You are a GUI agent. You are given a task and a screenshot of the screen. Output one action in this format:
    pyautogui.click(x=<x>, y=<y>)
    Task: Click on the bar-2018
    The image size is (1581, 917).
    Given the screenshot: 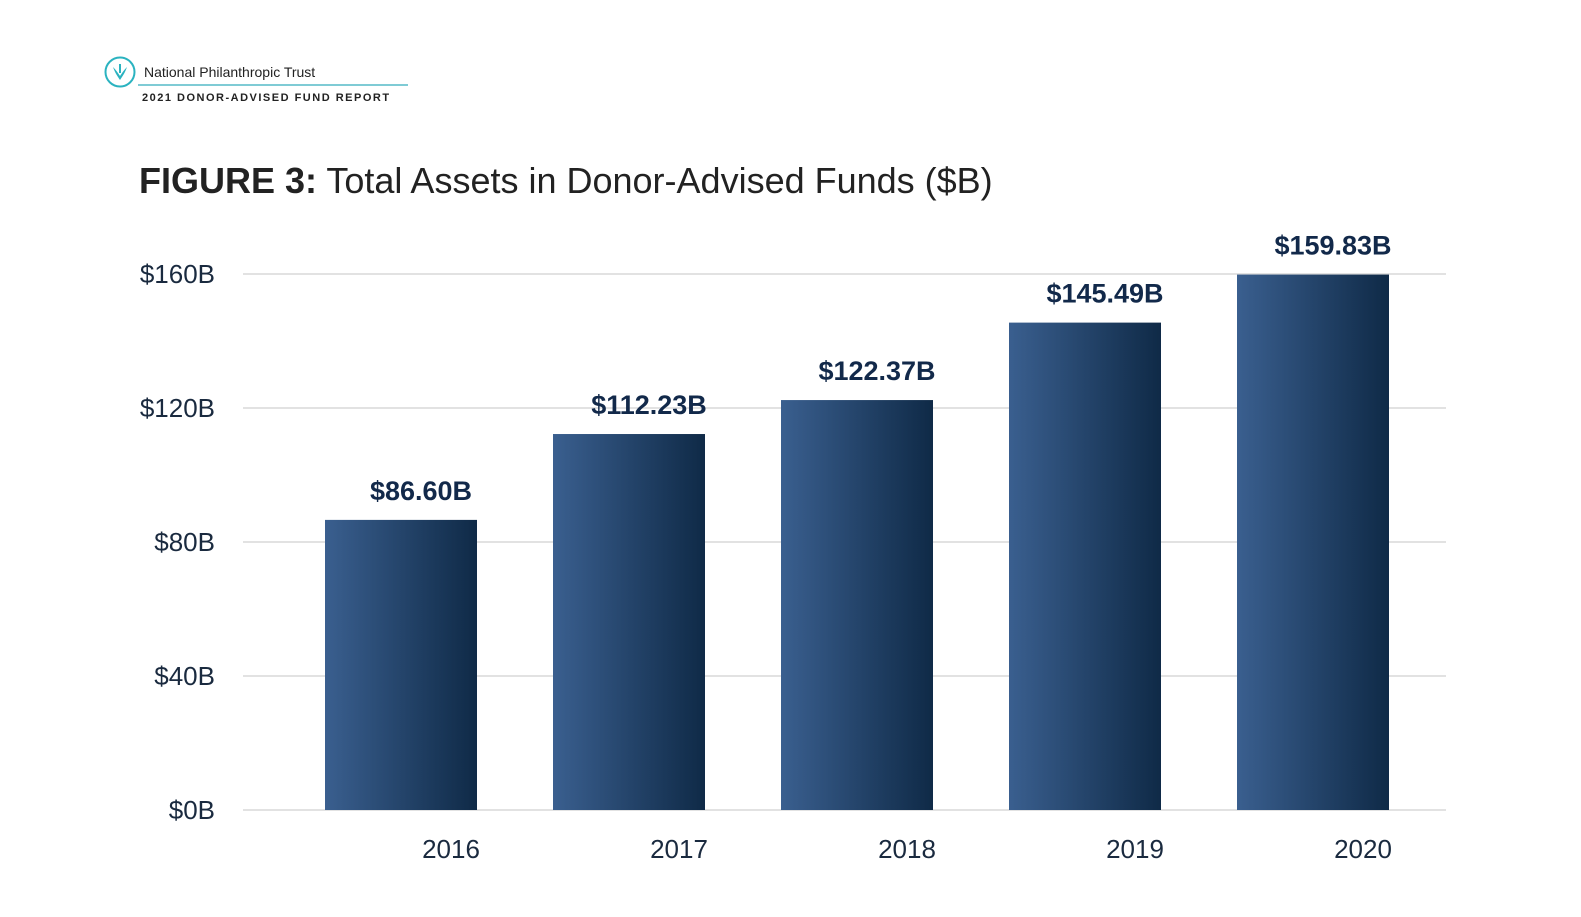 What is the action you would take?
    pyautogui.click(x=857, y=605)
    